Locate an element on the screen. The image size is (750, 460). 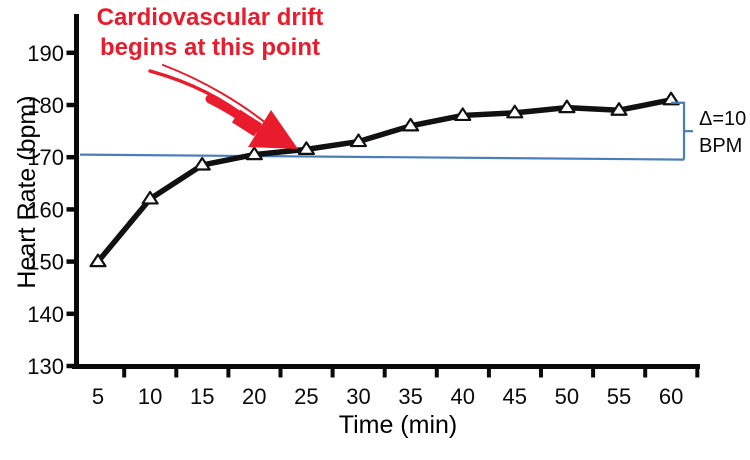
drift-arrow-edge is located at coordinates (215, 94).